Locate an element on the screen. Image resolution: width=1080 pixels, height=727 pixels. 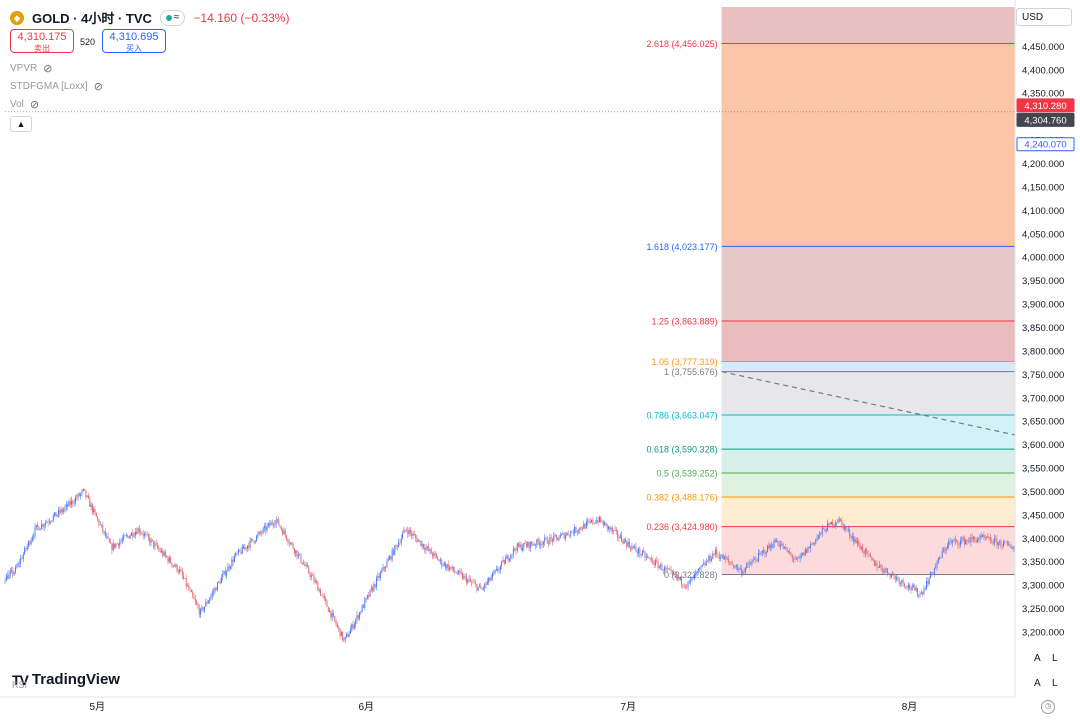
symbol-title: GOLD · 4小时 · TVC is located at coordinates (92, 18).